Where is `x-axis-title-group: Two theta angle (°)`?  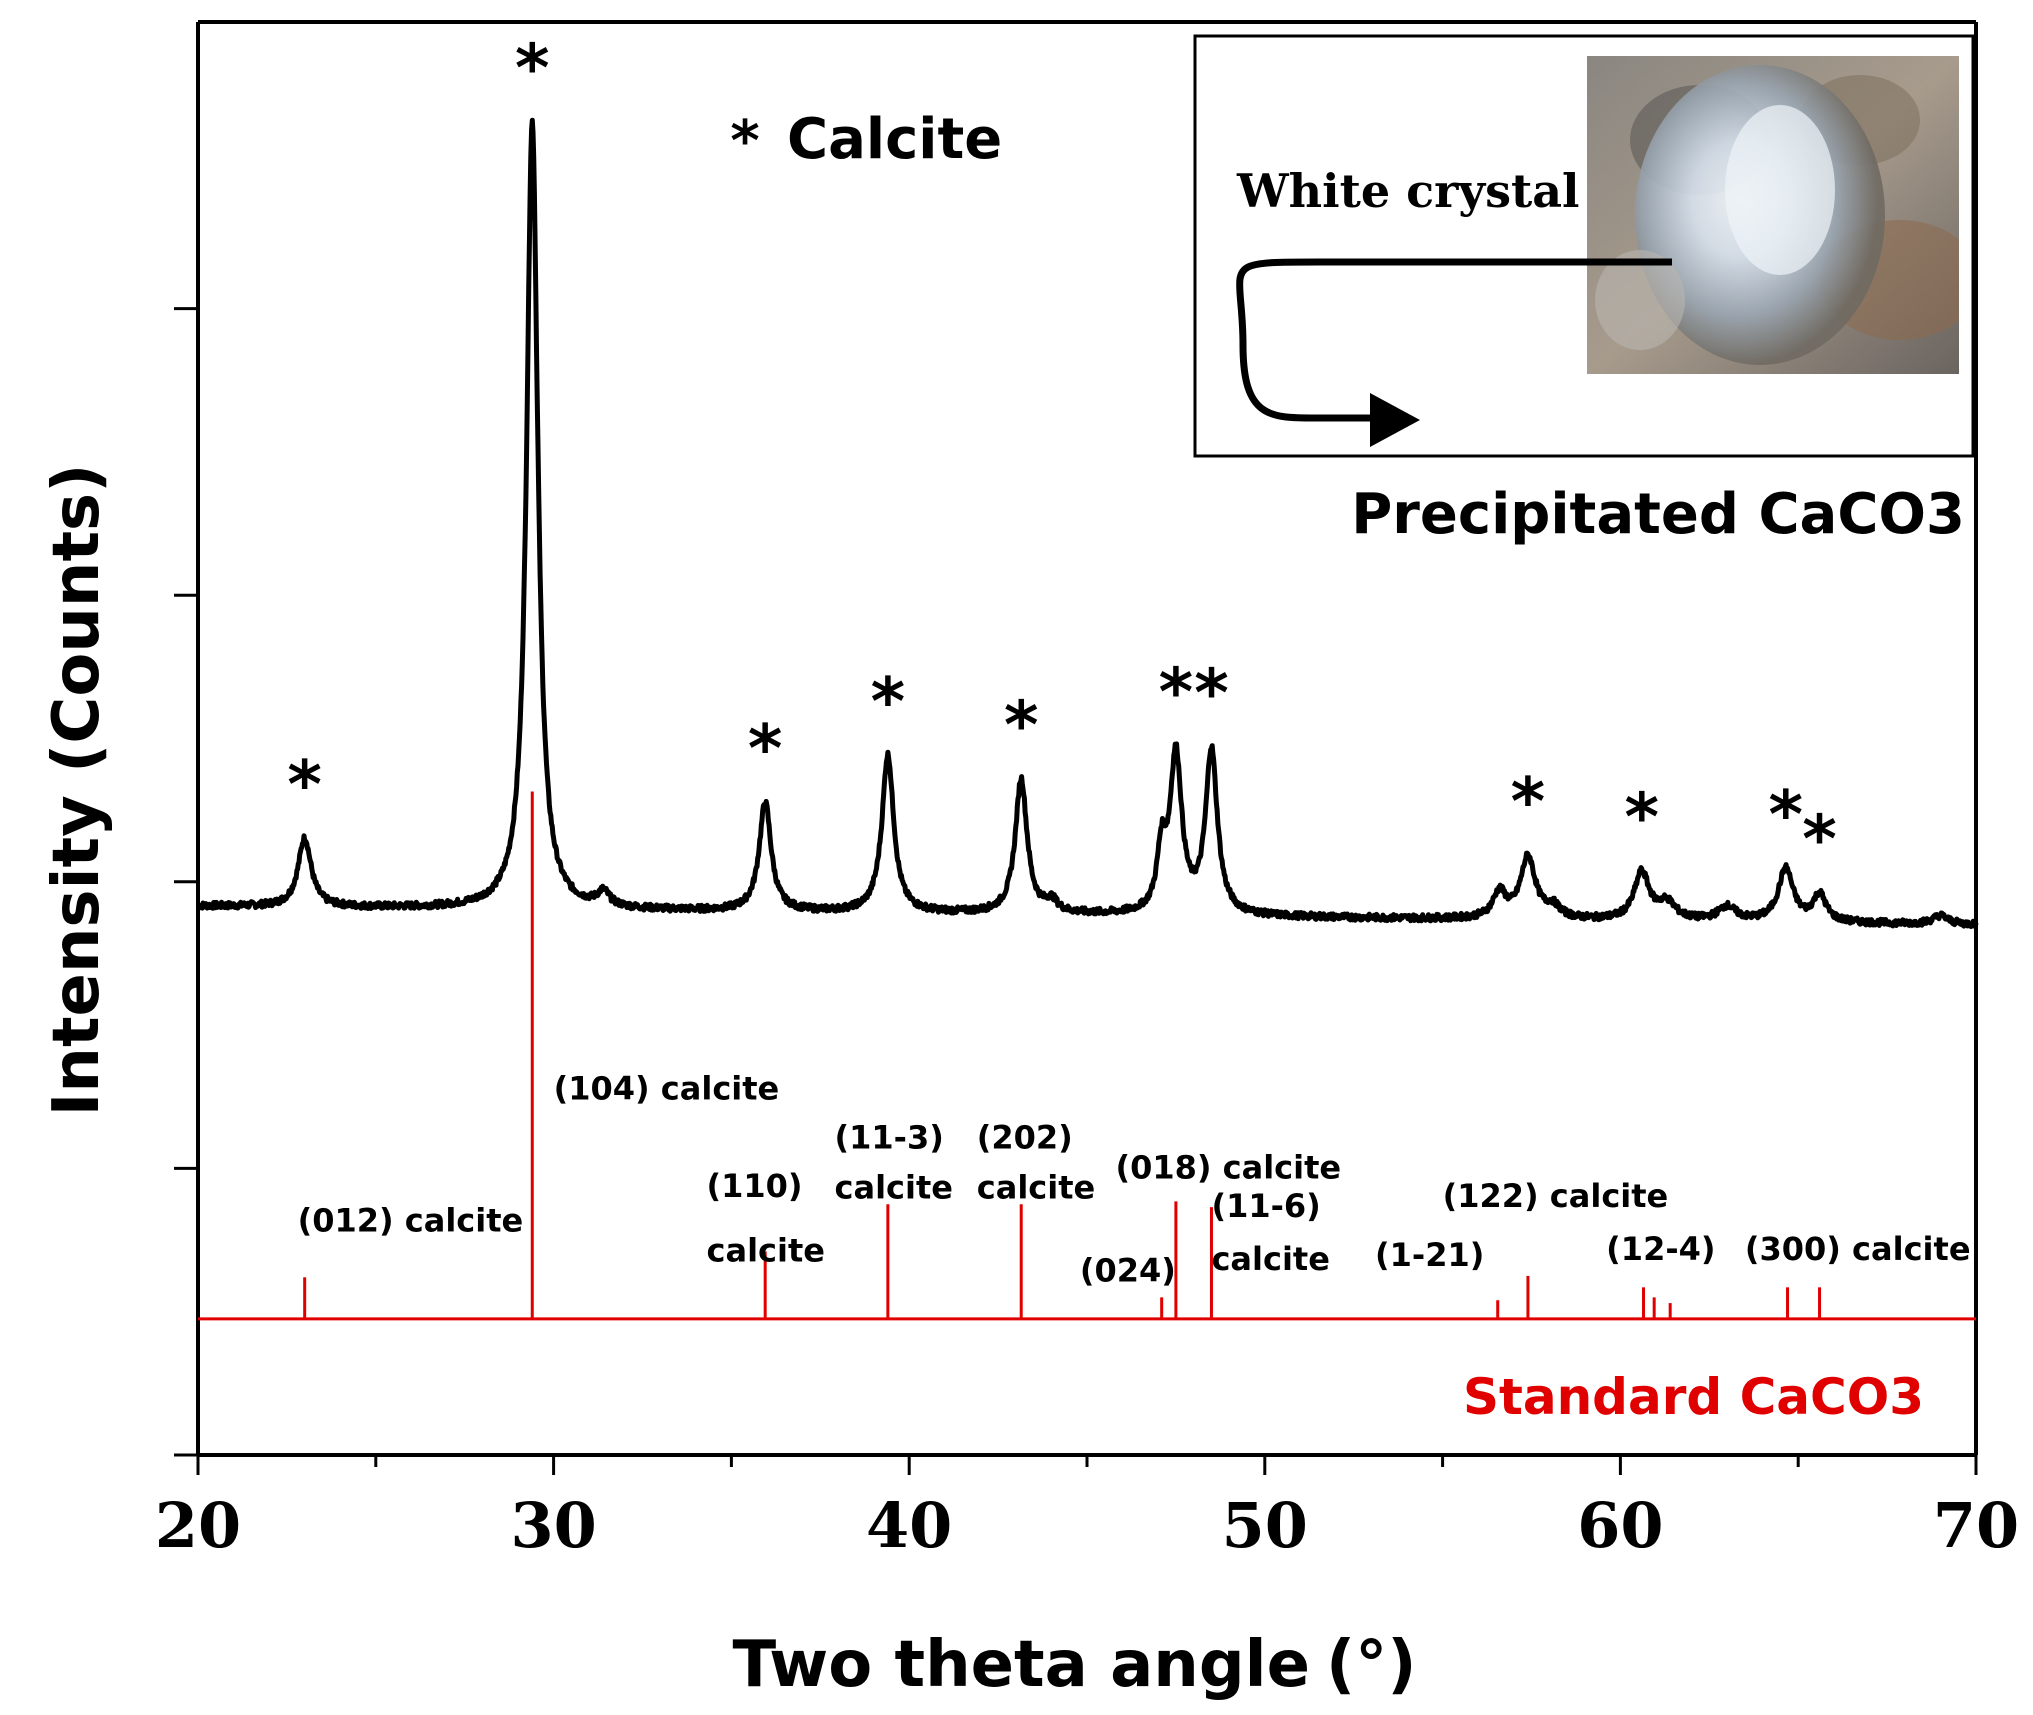
x-axis-title-group: Two theta angle (°) is located at coordinates (1074, 1665).